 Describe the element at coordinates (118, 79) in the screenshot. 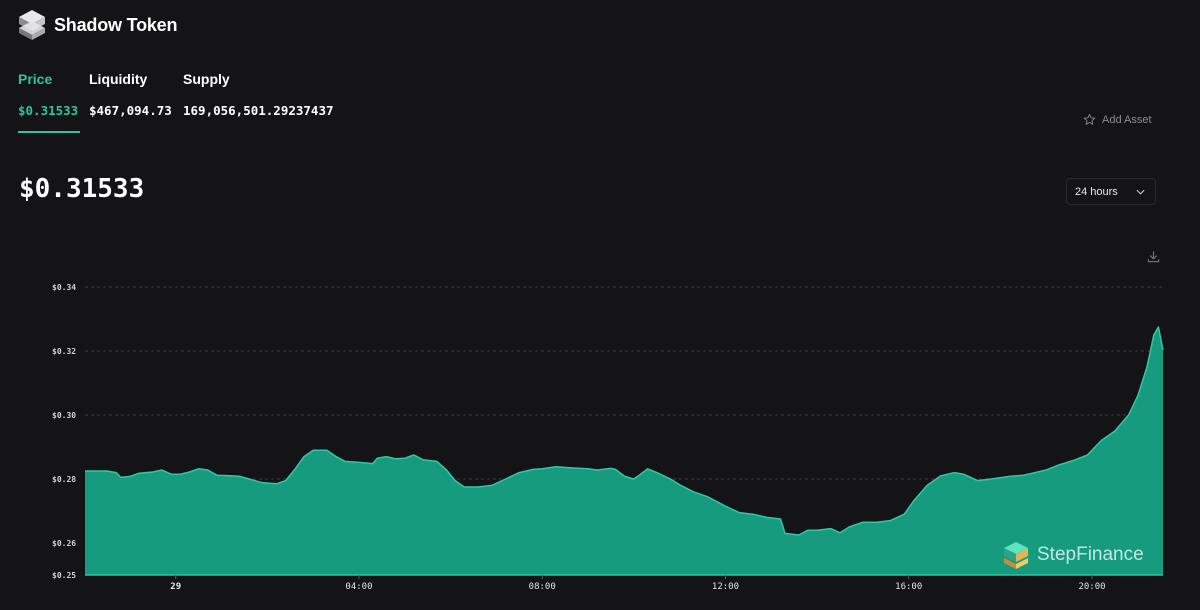

I see `tab-liquidity: Liquidity` at that location.